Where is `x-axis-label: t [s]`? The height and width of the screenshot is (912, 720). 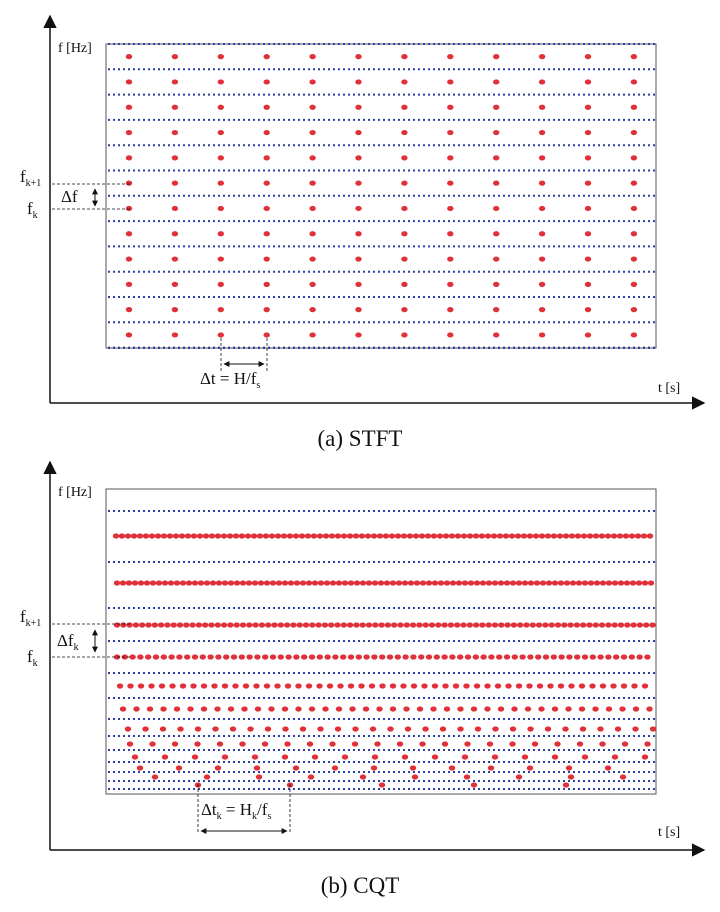
x-axis-label: t [s] is located at coordinates (669, 388).